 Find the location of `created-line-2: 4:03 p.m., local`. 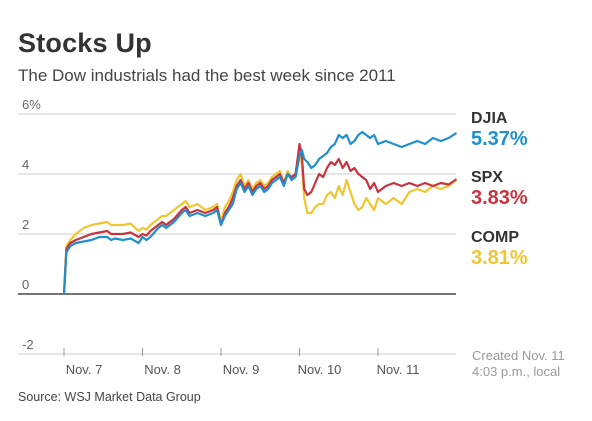

created-line-2: 4:03 p.m., local is located at coordinates (516, 371).